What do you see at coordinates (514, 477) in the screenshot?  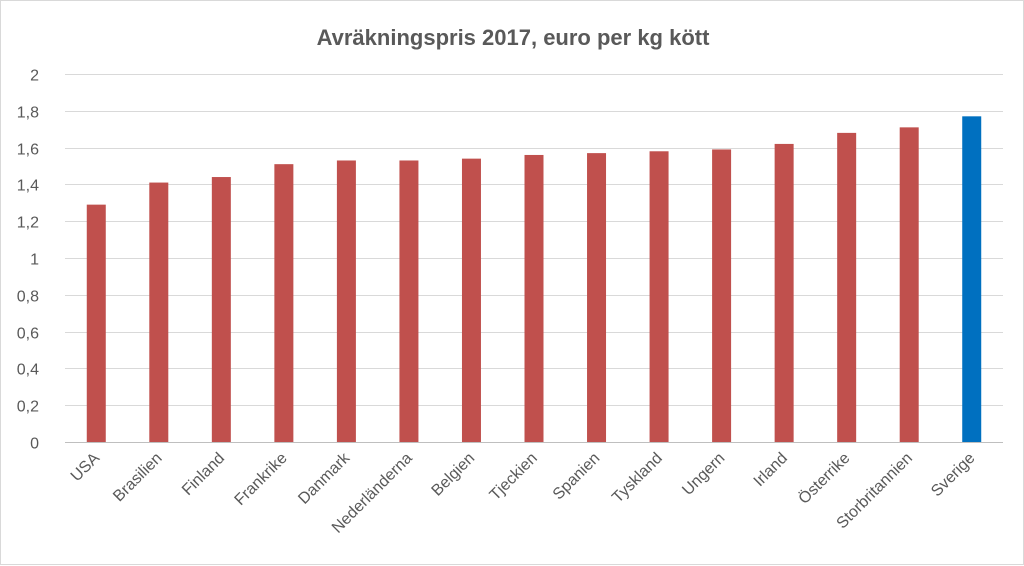 I see `x-tick-label: Tjeckien` at bounding box center [514, 477].